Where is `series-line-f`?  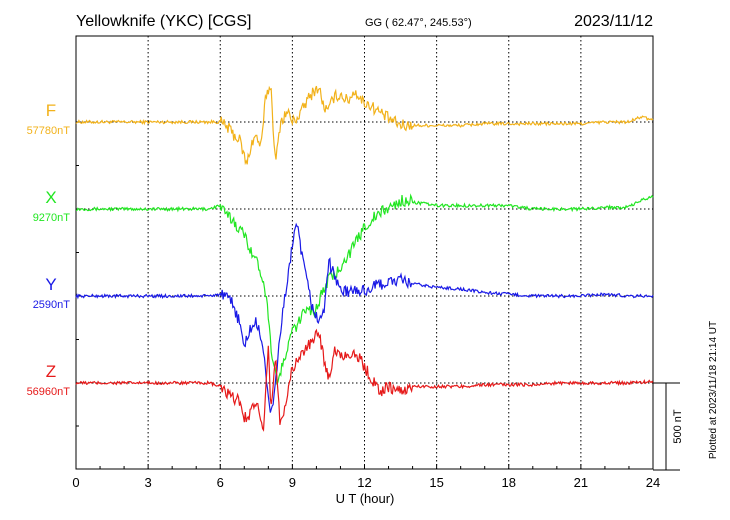 series-line-f is located at coordinates (364, 125).